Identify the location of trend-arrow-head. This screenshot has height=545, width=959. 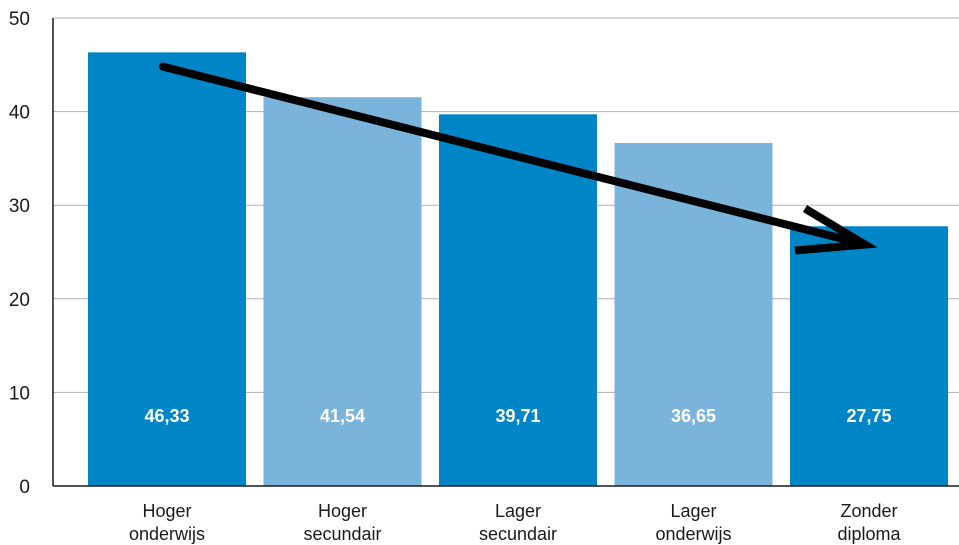
(836, 230).